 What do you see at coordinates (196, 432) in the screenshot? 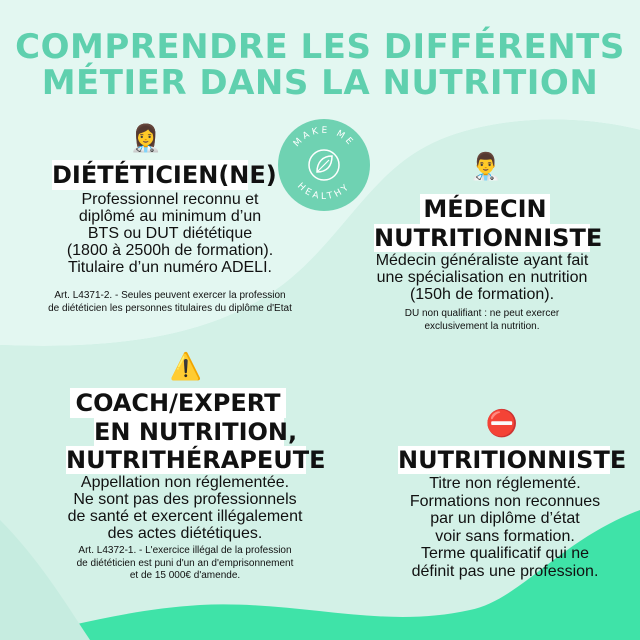
I see `coach-heading-line2: EN NUTRITION,` at bounding box center [196, 432].